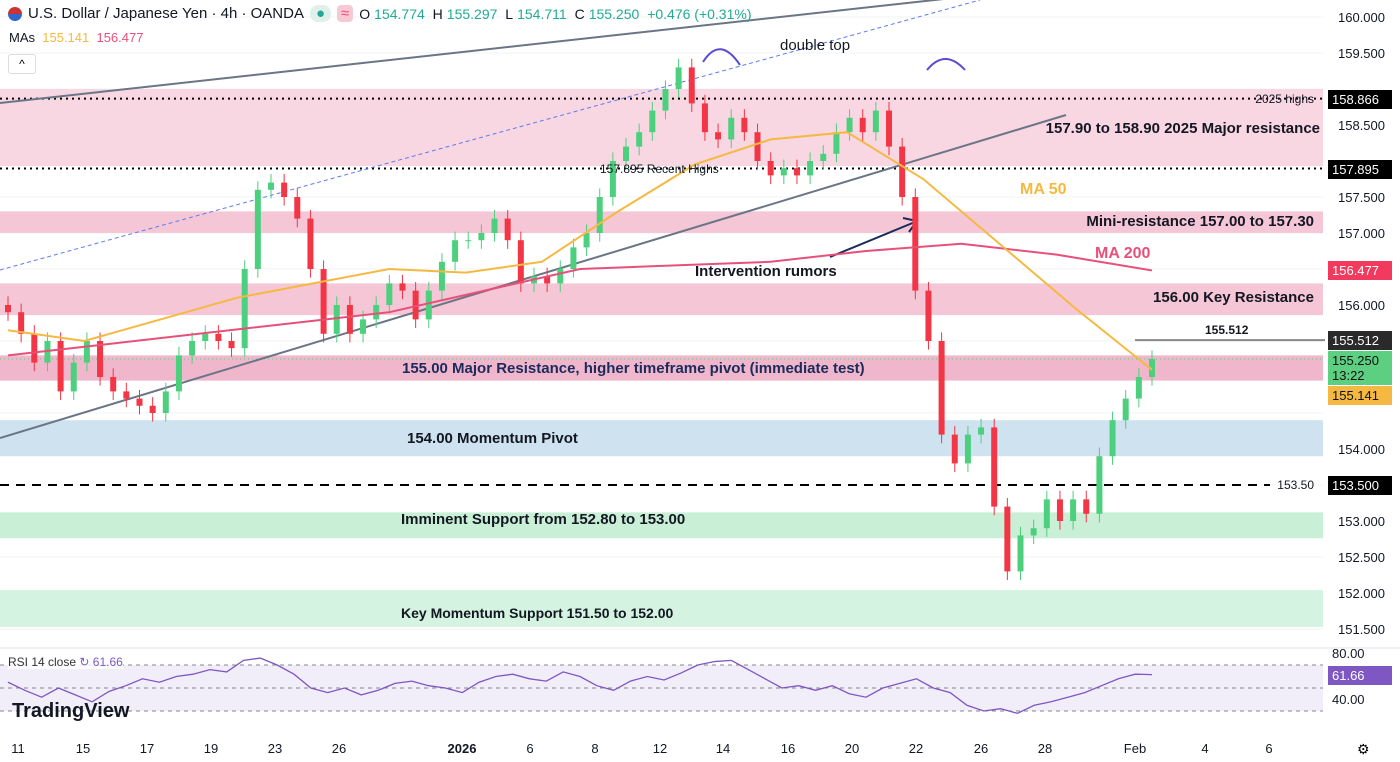 This screenshot has height=762, width=1400. What do you see at coordinates (1360, 675) in the screenshot?
I see `rsi-price-label: 61.66` at bounding box center [1360, 675].